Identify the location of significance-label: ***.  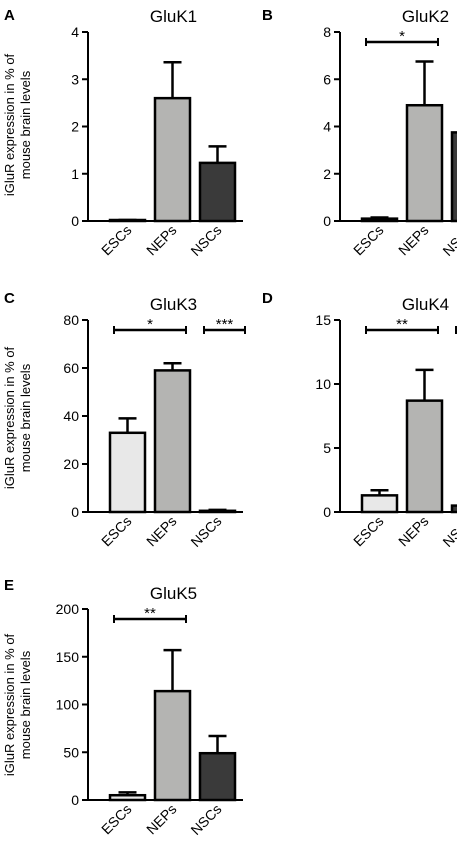
(225, 324).